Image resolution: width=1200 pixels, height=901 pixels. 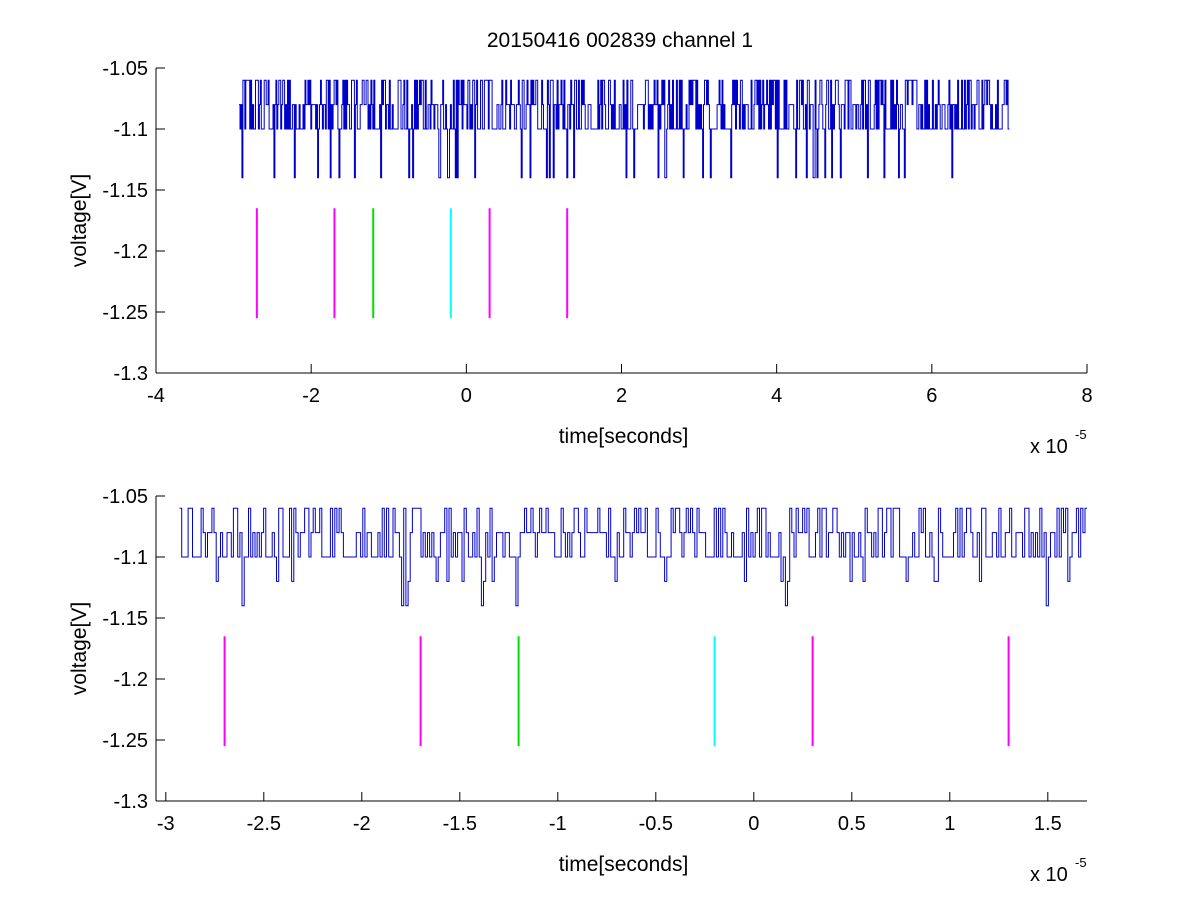 What do you see at coordinates (620, 40) in the screenshot?
I see `figure-title: 20150416 002839 channel 1` at bounding box center [620, 40].